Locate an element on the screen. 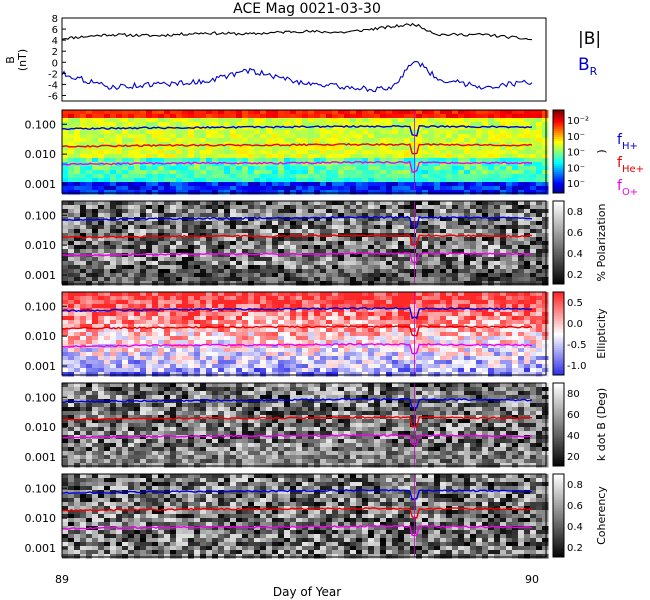 The height and width of the screenshot is (600, 650). colorbar-polarization: 0.80.60.40.2% Polarization is located at coordinates (580, 242).